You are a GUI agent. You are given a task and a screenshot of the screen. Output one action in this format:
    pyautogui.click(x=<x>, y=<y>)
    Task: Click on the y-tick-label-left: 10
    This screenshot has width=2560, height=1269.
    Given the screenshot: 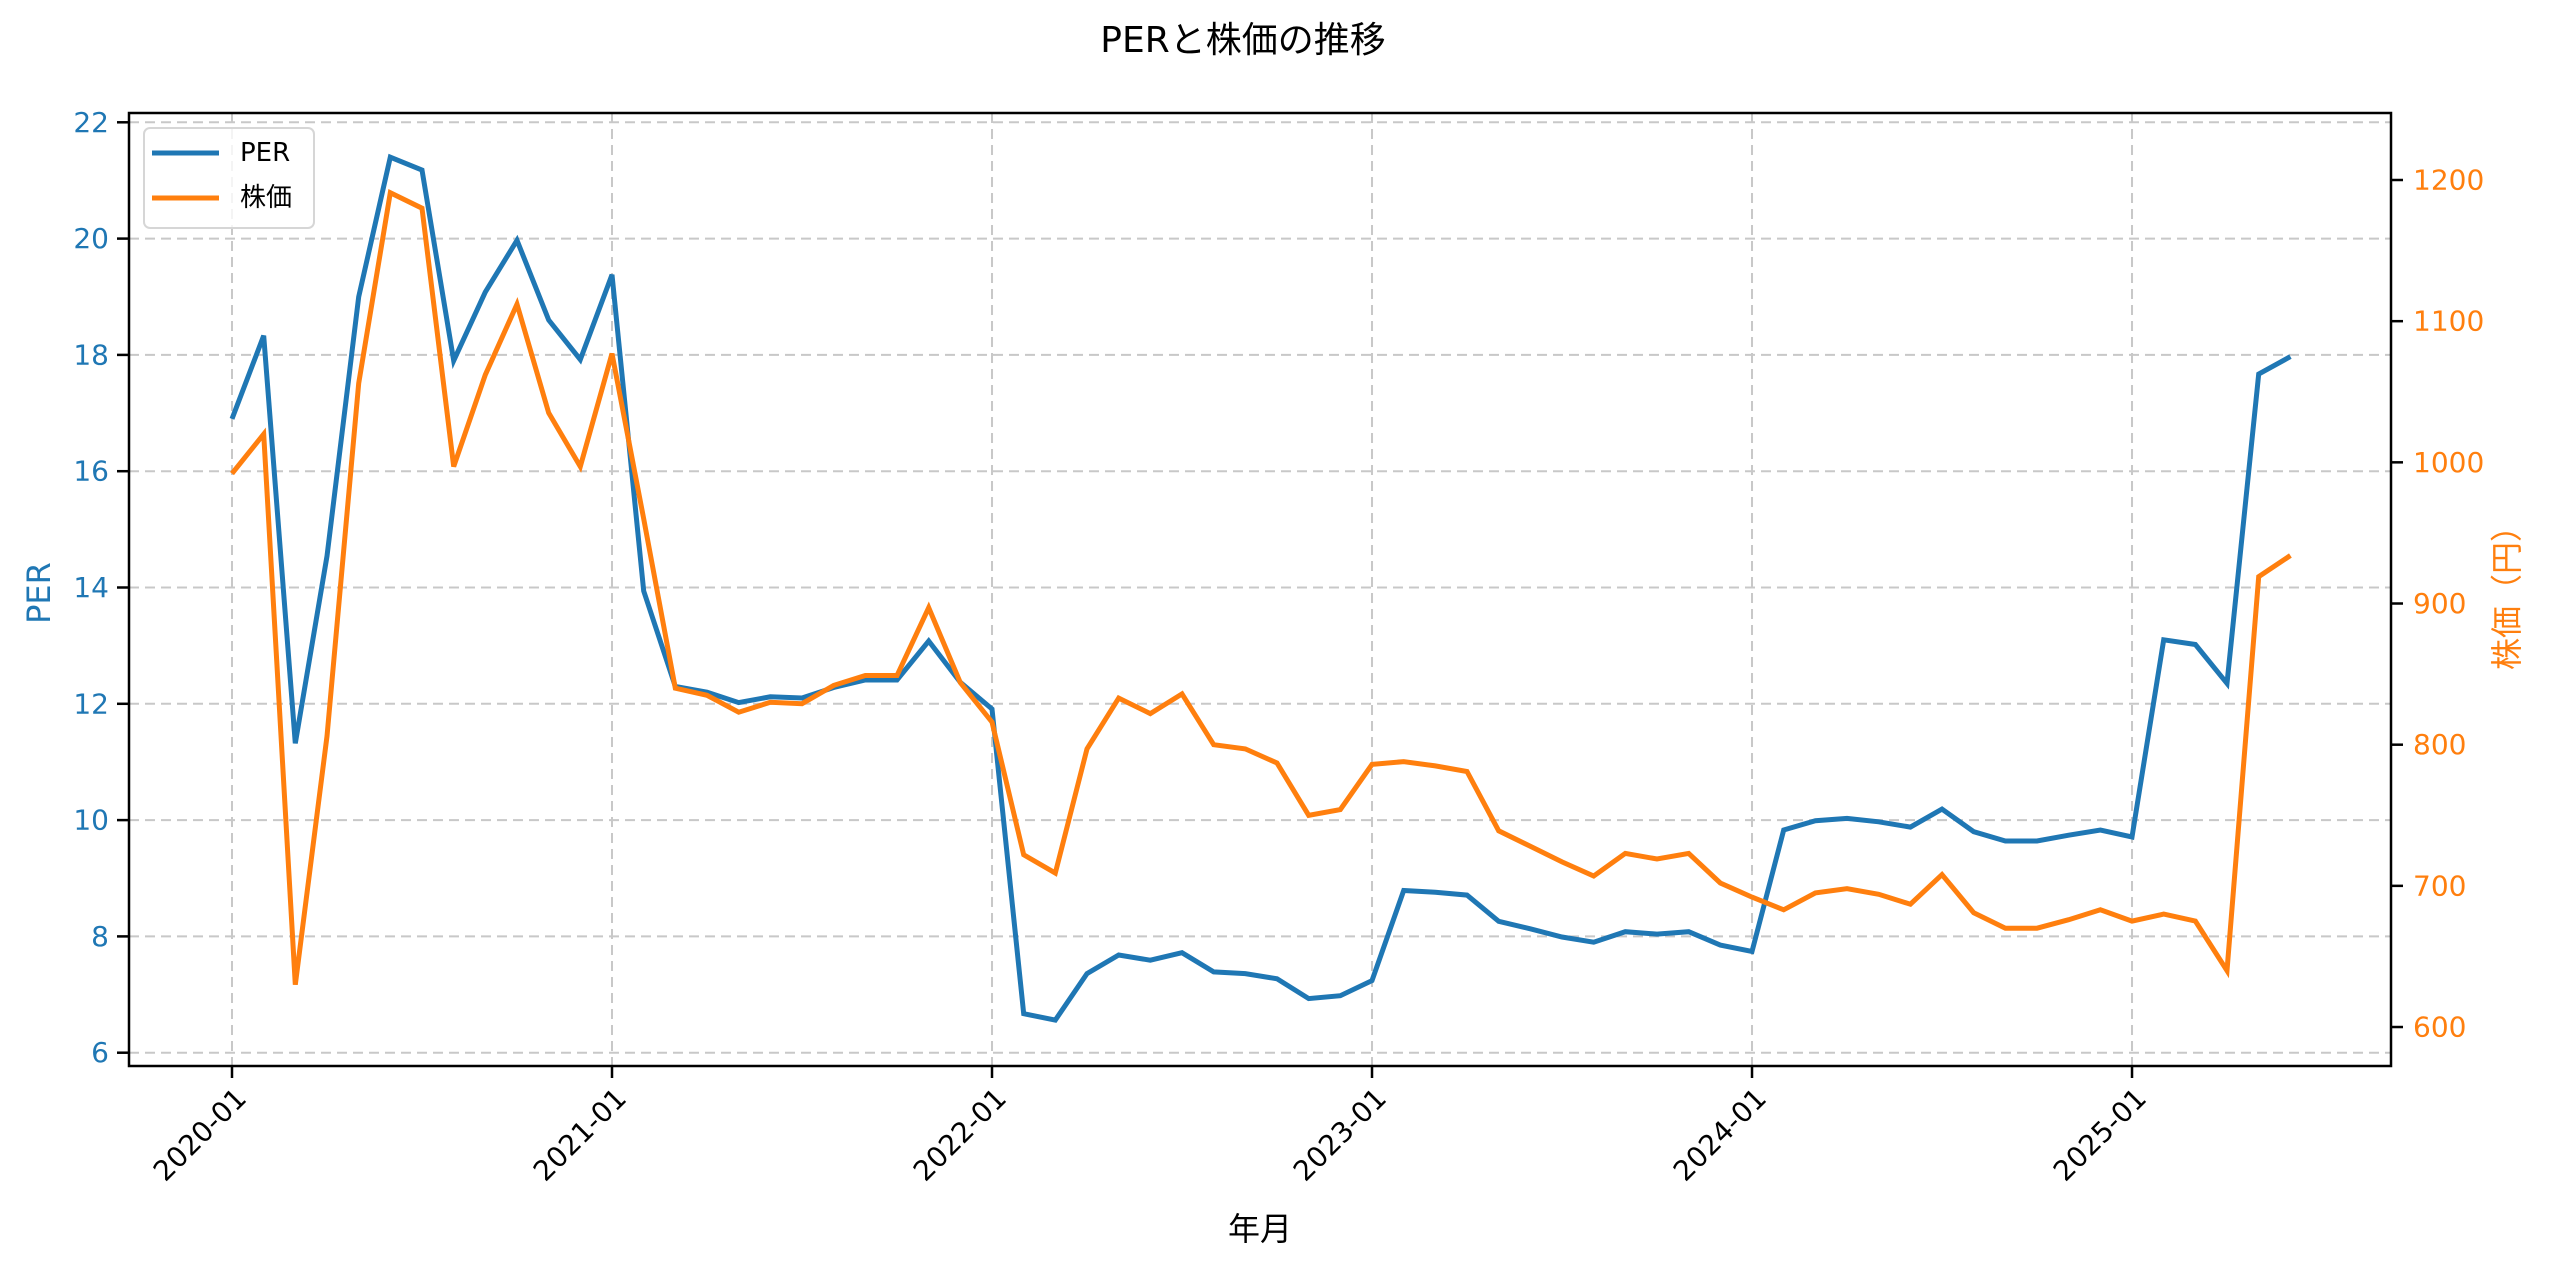 What is the action you would take?
    pyautogui.click(x=91, y=820)
    